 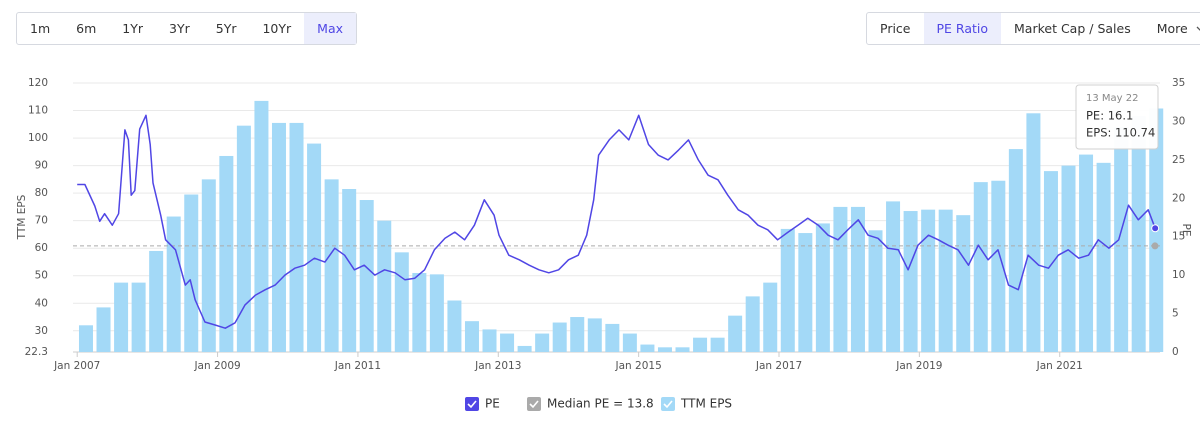 I want to click on y-tick-label: 100, so click(x=38, y=138).